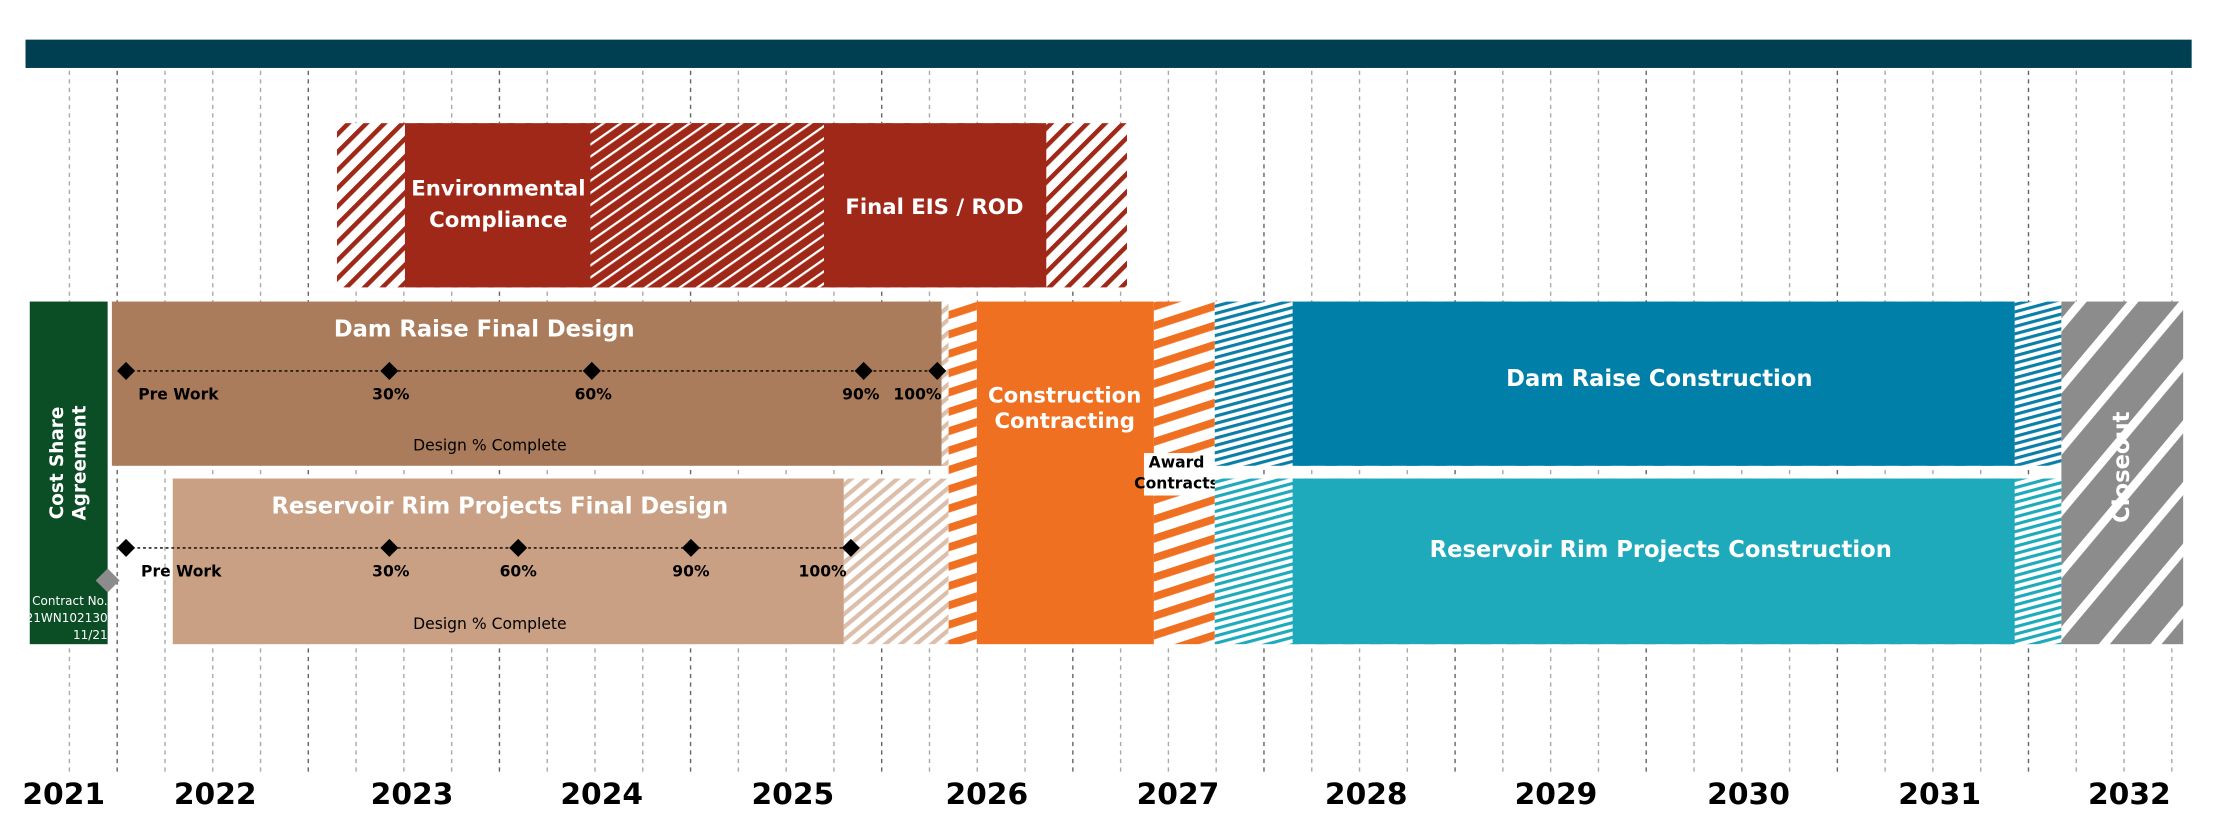  I want to click on award-bg, so click(1180, 474).